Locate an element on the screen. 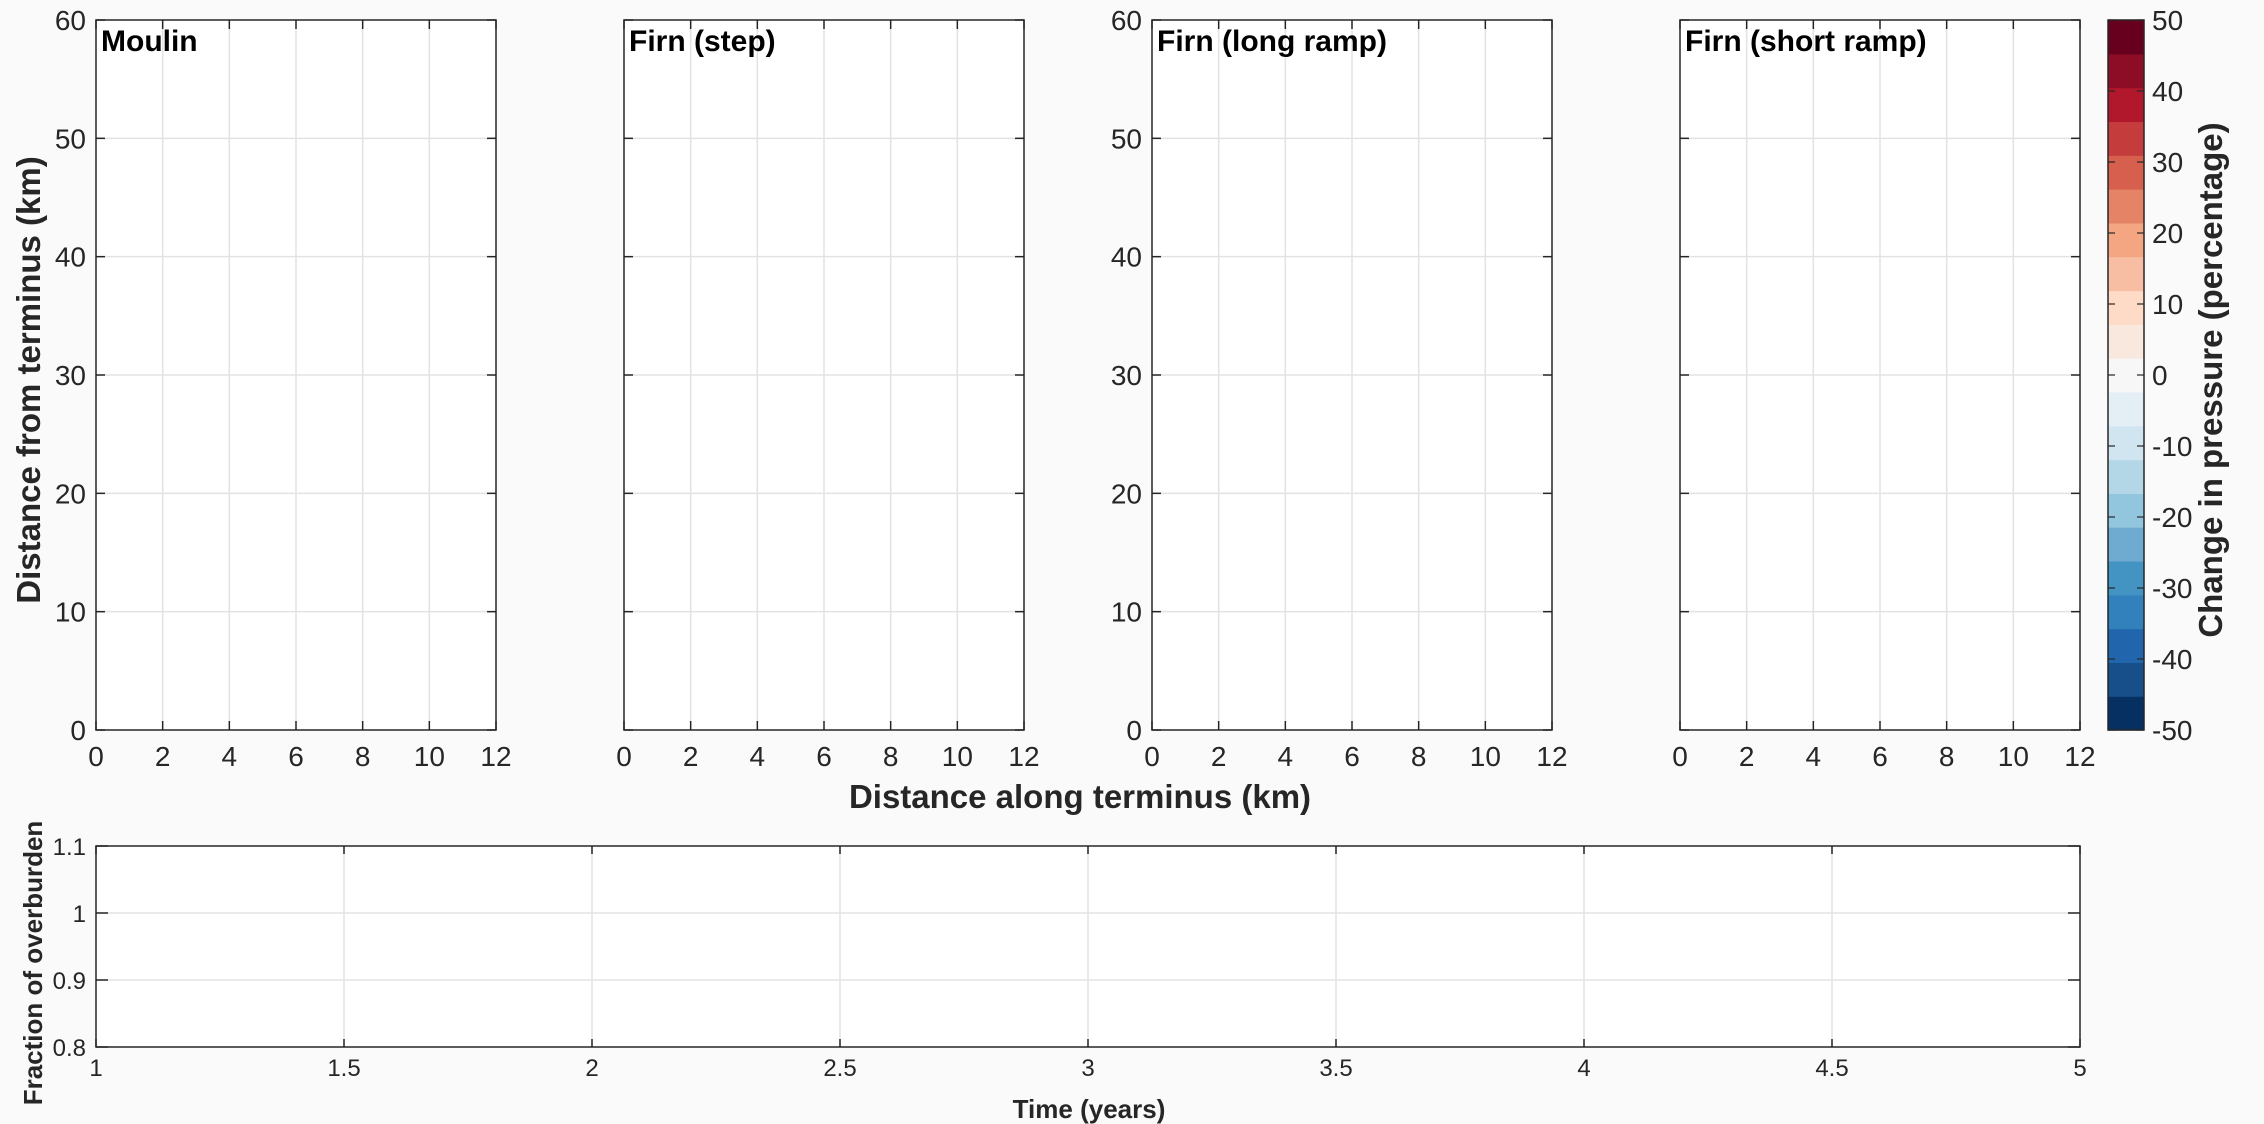  x-tick-label: 5 is located at coordinates (2079, 1068).